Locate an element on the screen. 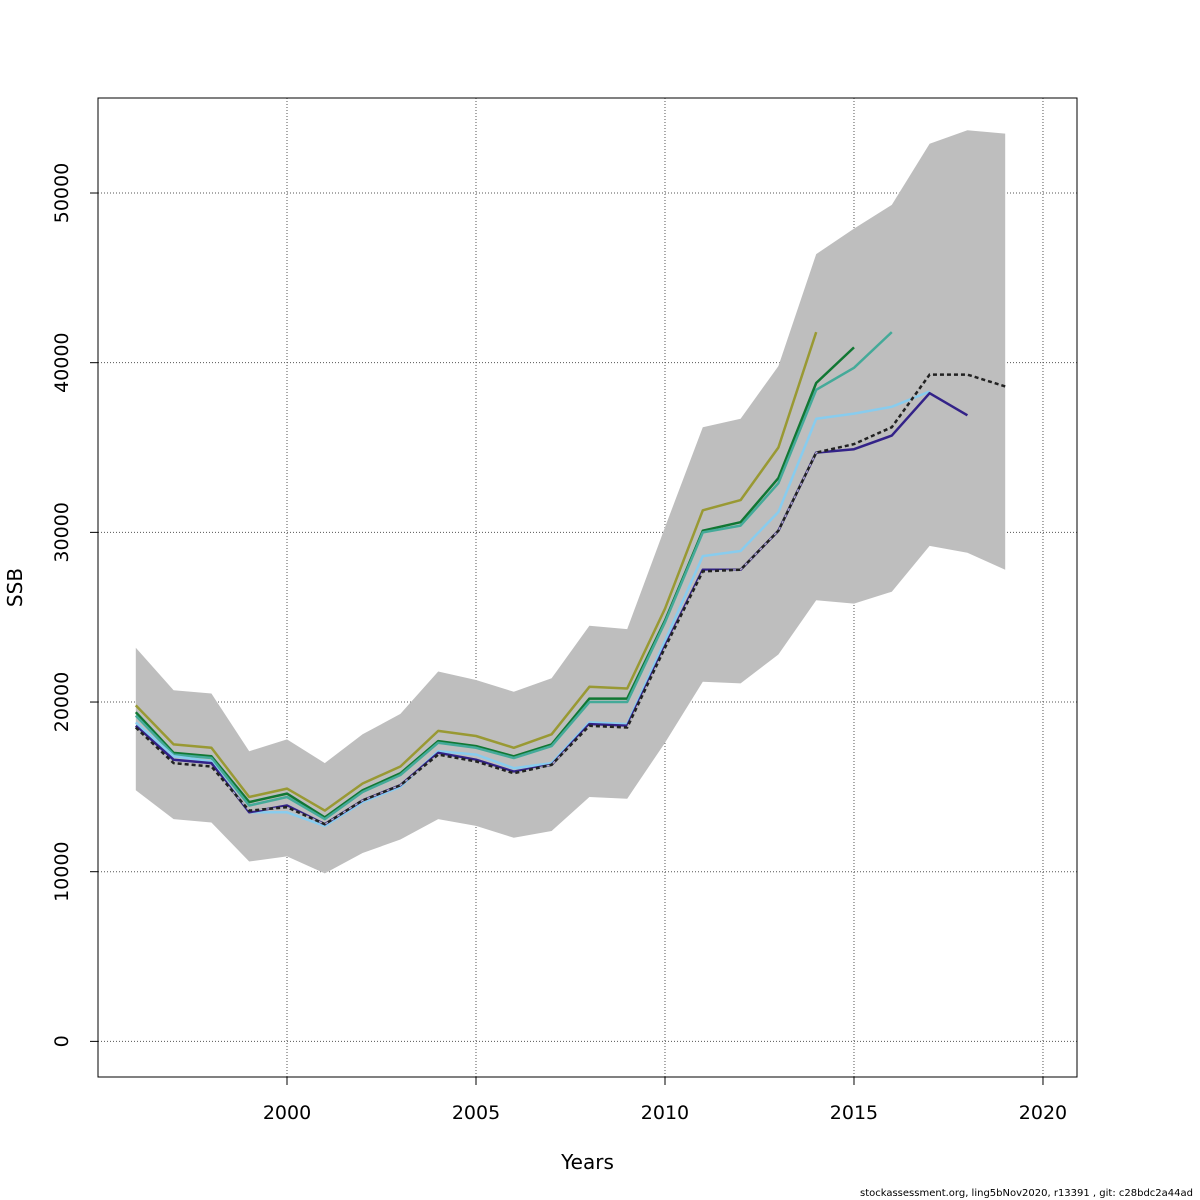 The height and width of the screenshot is (1200, 1200). y-tick-label: 50000 is located at coordinates (62, 193).